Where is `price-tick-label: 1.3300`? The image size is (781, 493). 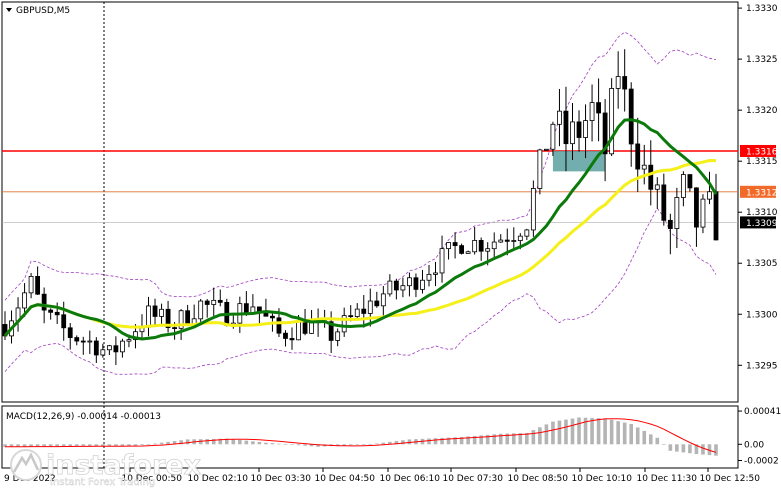
price-tick-label: 1.3300 is located at coordinates (762, 315).